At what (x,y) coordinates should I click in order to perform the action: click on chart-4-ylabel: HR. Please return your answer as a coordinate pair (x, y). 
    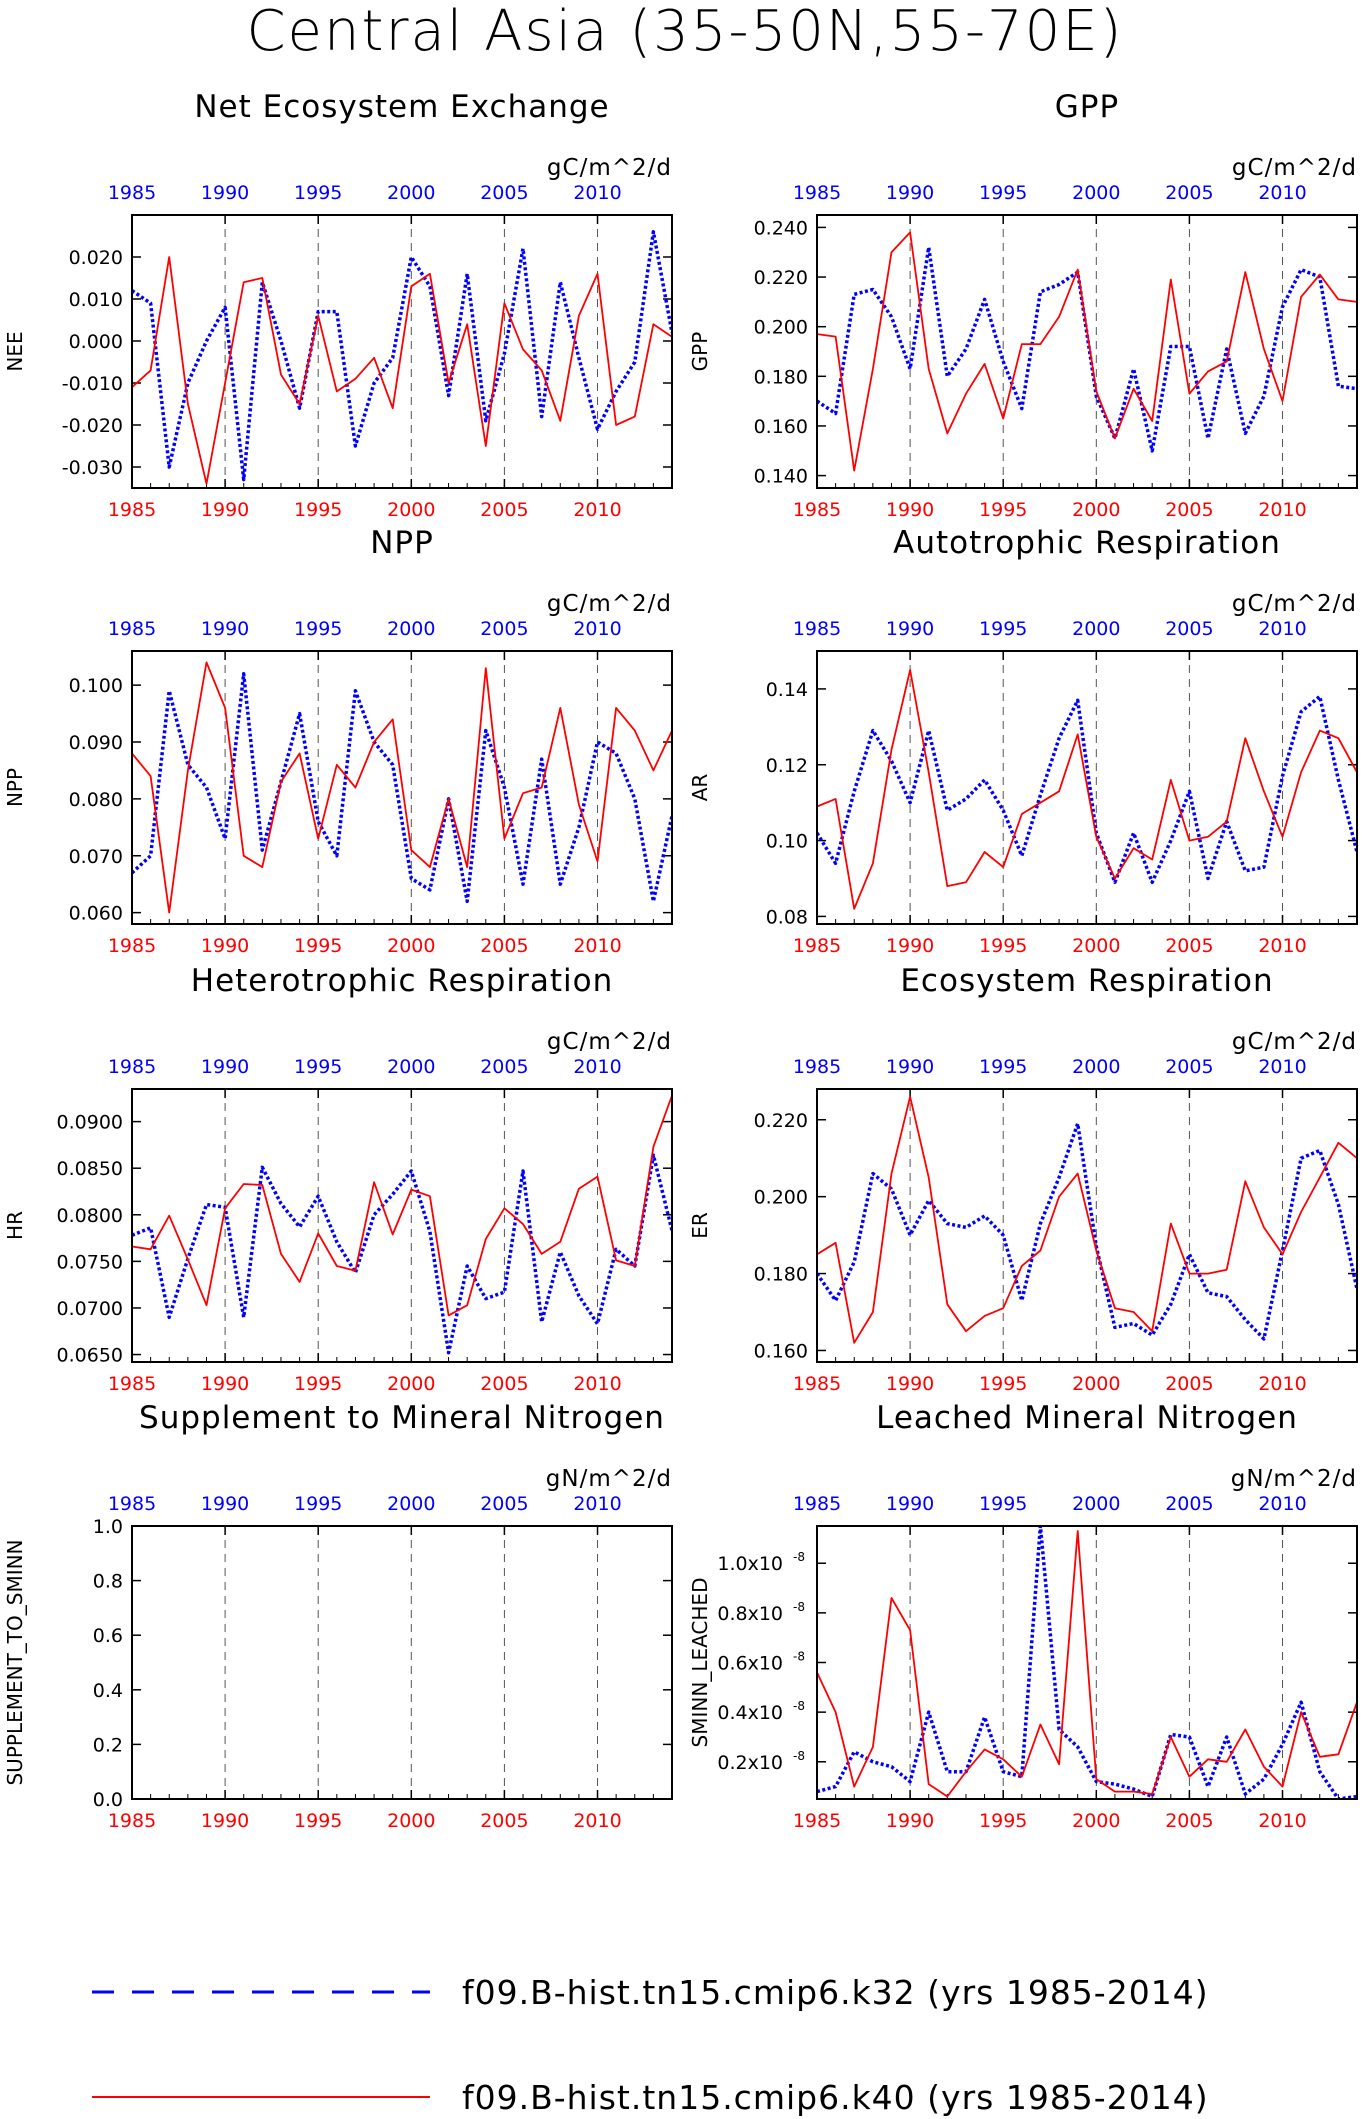
    Looking at the image, I should click on (15, 1225).